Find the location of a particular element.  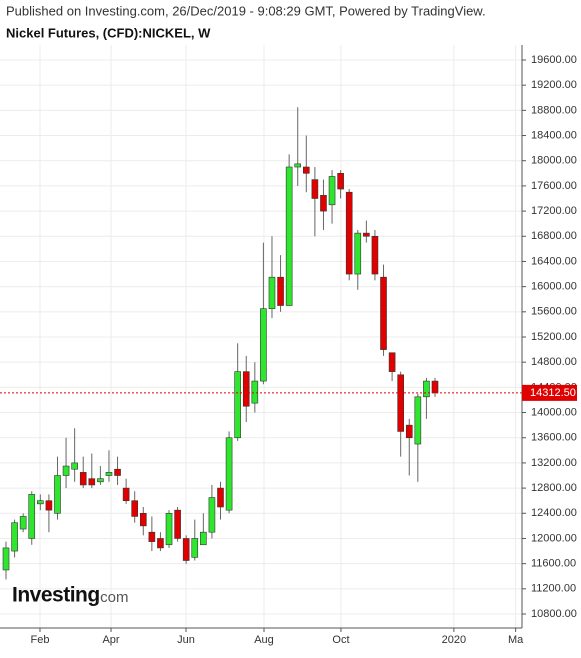

y-tick-label: 16400.00 is located at coordinates (554, 261).